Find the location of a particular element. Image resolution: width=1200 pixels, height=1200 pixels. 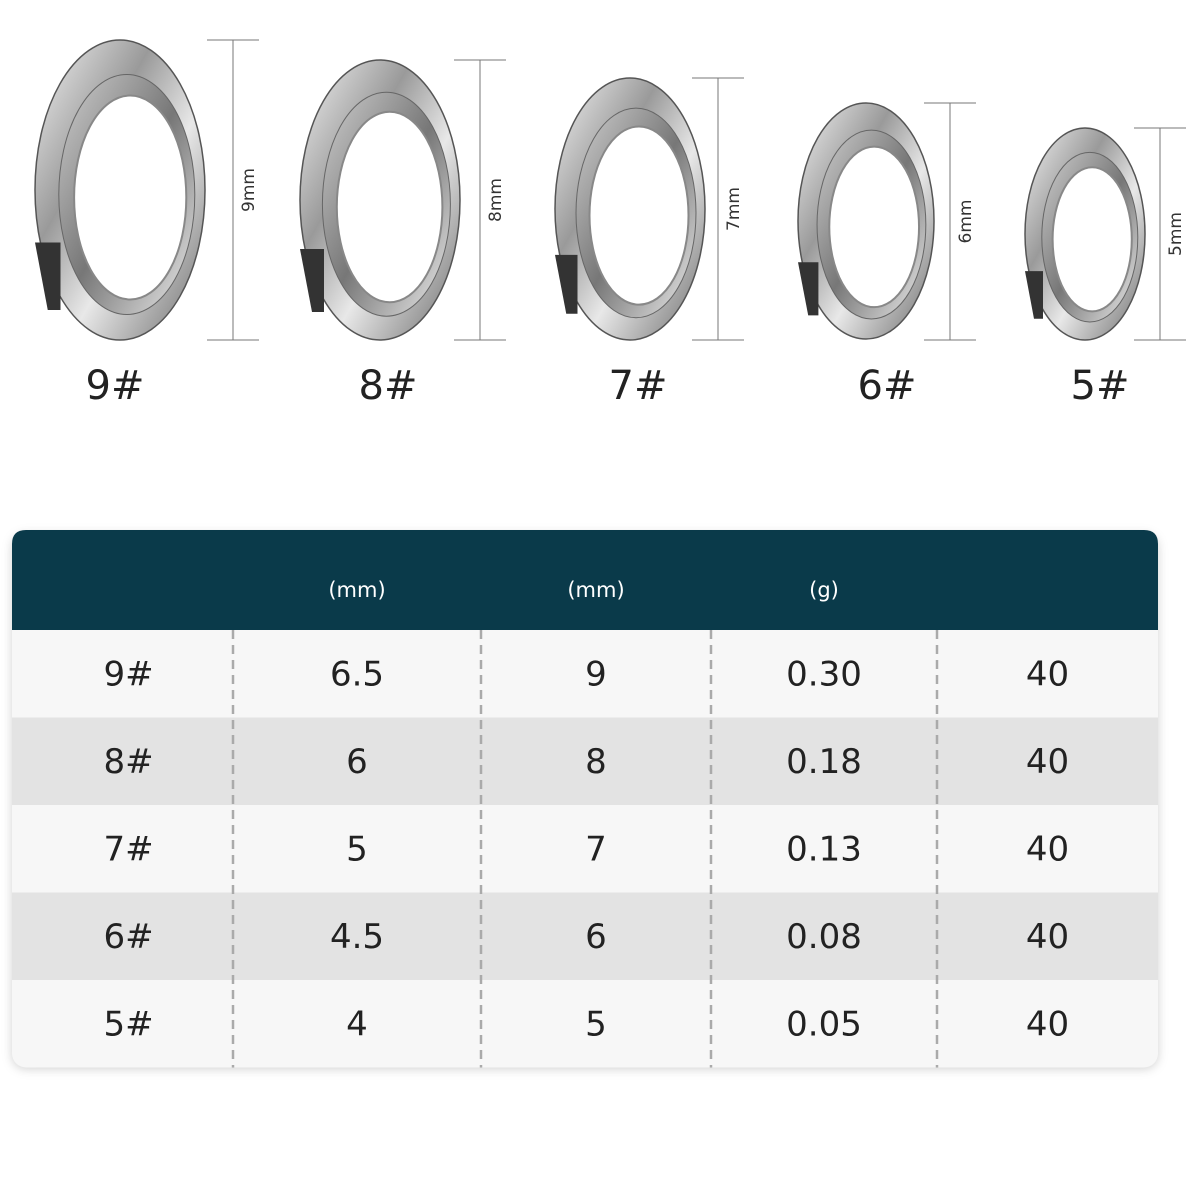

dimension-label: 8mm is located at coordinates (496, 200).